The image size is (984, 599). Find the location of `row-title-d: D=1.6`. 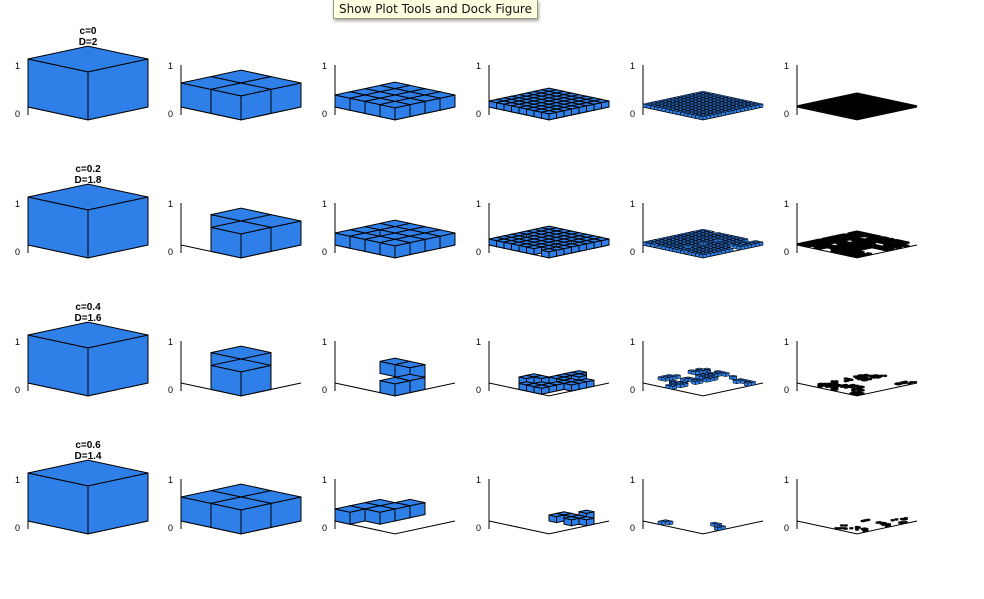

row-title-d: D=1.6 is located at coordinates (88, 318).